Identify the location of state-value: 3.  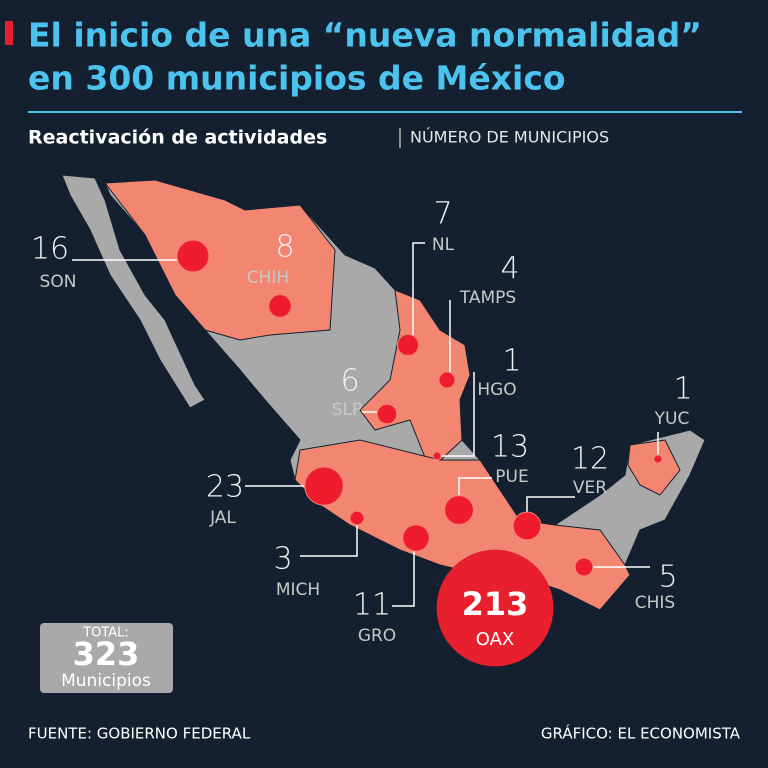
(282, 559).